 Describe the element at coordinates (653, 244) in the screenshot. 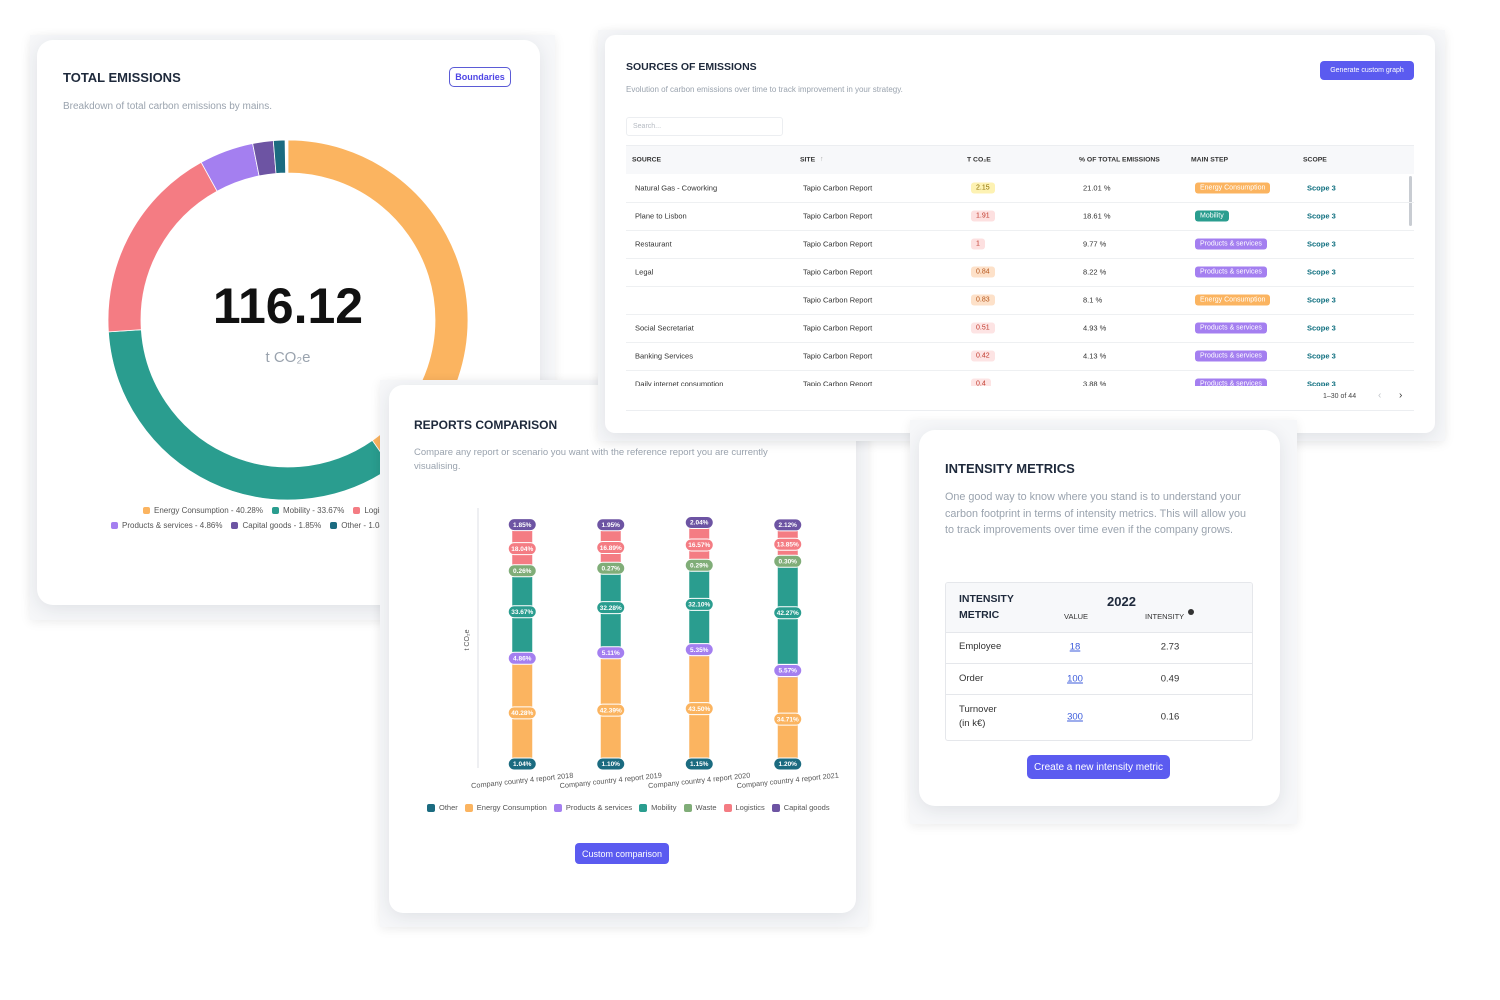

I see `source-cell: Restaurant` at that location.